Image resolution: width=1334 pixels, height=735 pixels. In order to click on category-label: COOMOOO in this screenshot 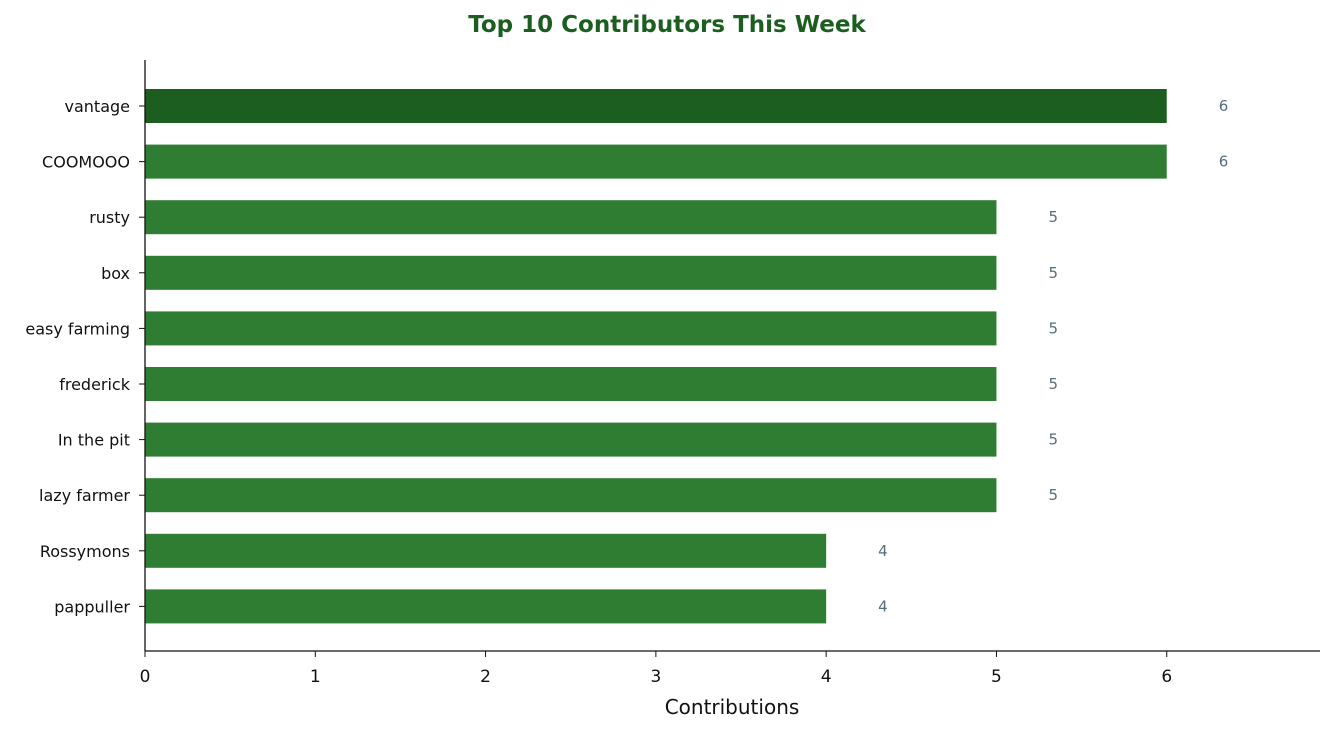, I will do `click(86, 162)`.